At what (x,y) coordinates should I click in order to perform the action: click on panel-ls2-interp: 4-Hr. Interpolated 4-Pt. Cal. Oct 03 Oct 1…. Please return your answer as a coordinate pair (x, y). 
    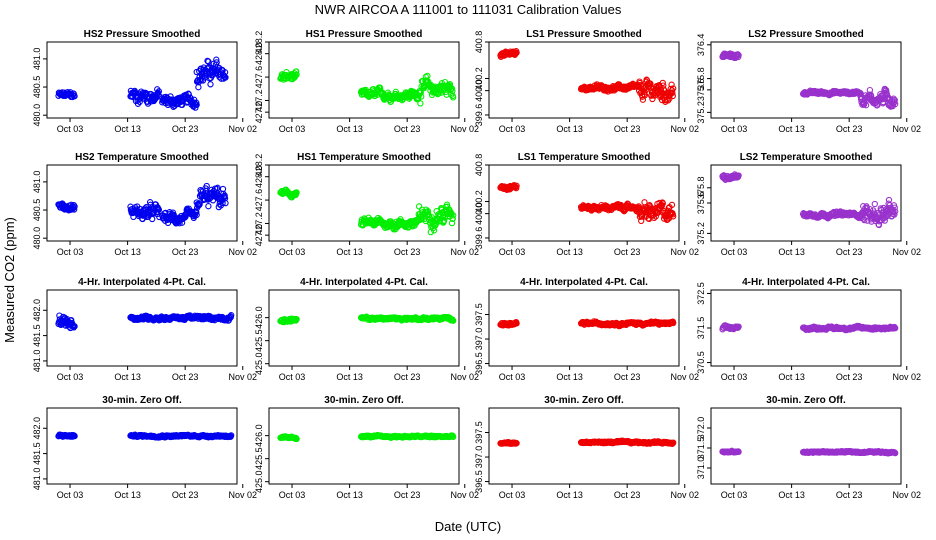
    Looking at the image, I should click on (808, 329).